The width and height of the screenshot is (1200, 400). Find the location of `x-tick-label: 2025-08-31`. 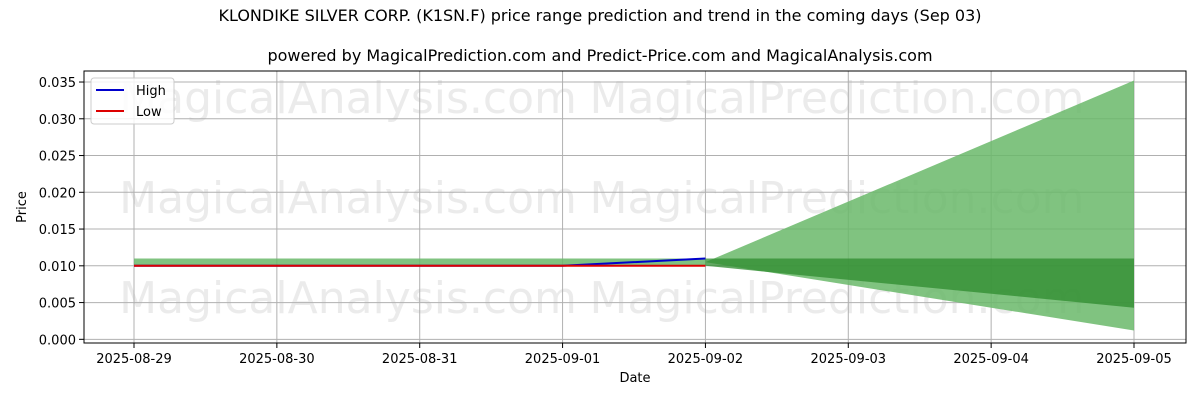

x-tick-label: 2025-08-31 is located at coordinates (420, 359).